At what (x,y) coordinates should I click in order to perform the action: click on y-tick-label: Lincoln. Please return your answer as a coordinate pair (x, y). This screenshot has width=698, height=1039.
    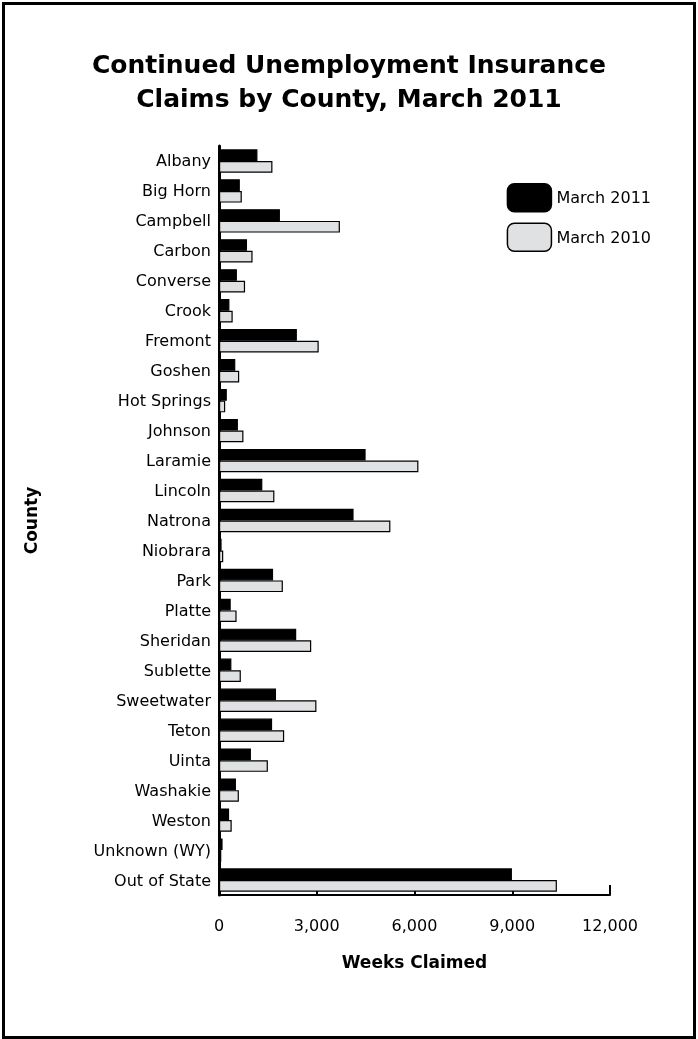
    Looking at the image, I should click on (182, 491).